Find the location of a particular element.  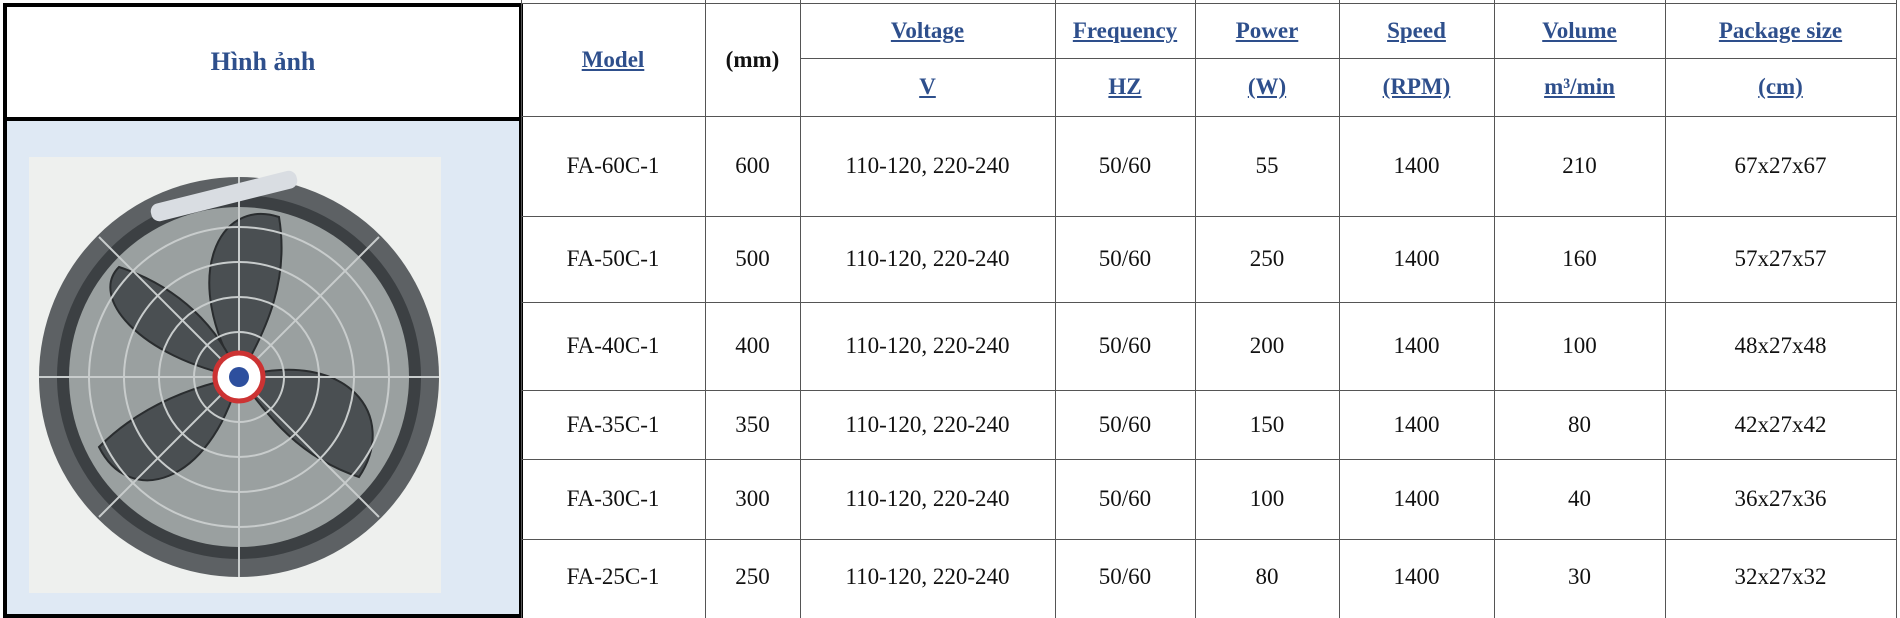

header-top: Speed is located at coordinates (1416, 30).